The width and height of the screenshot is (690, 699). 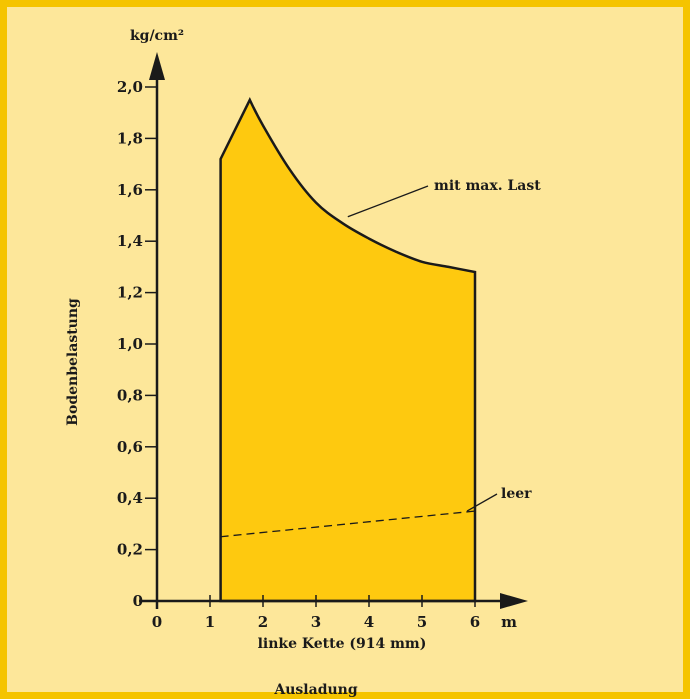 What do you see at coordinates (130, 447) in the screenshot?
I see `y-tick-label-3: 0,6` at bounding box center [130, 447].